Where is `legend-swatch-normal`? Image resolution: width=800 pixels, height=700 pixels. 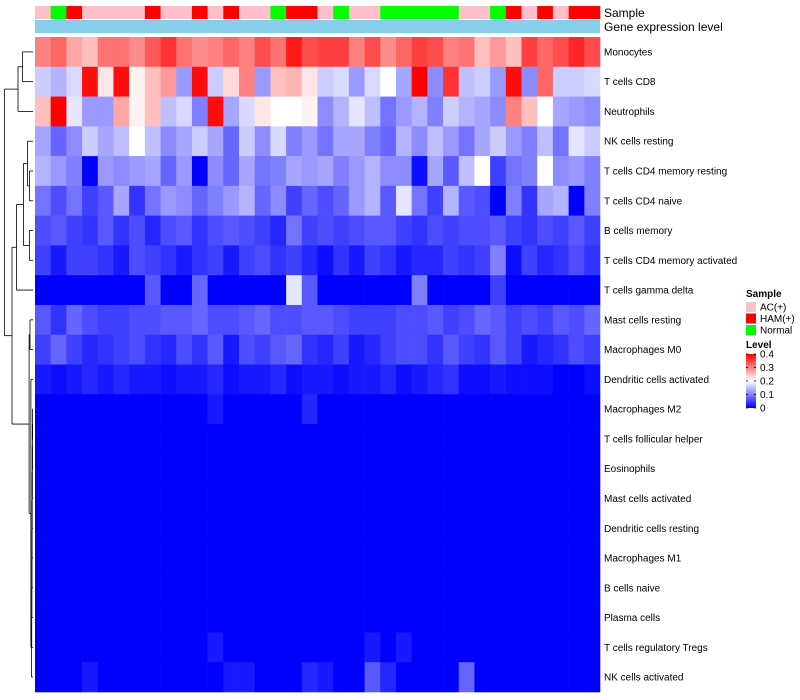 legend-swatch-normal is located at coordinates (751, 330).